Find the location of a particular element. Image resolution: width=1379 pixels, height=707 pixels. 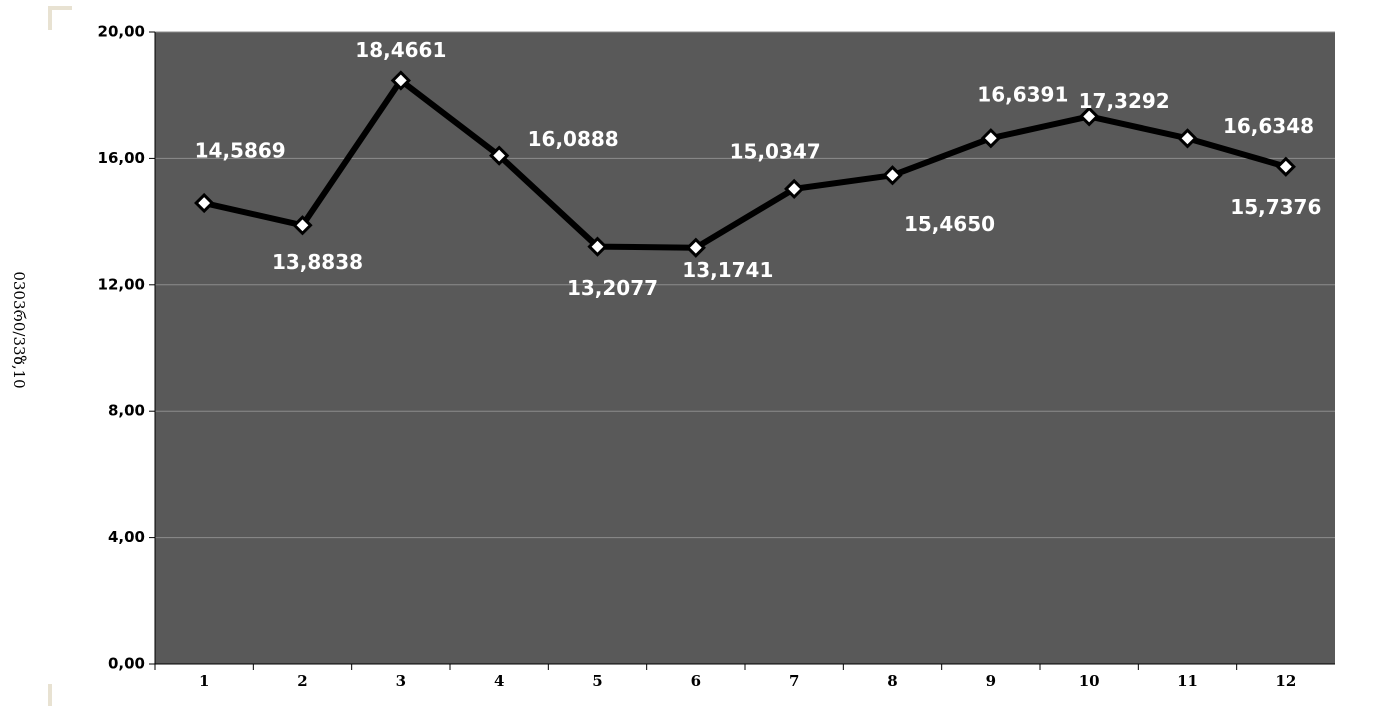

data-label: 17,3292 is located at coordinates (1124, 101).